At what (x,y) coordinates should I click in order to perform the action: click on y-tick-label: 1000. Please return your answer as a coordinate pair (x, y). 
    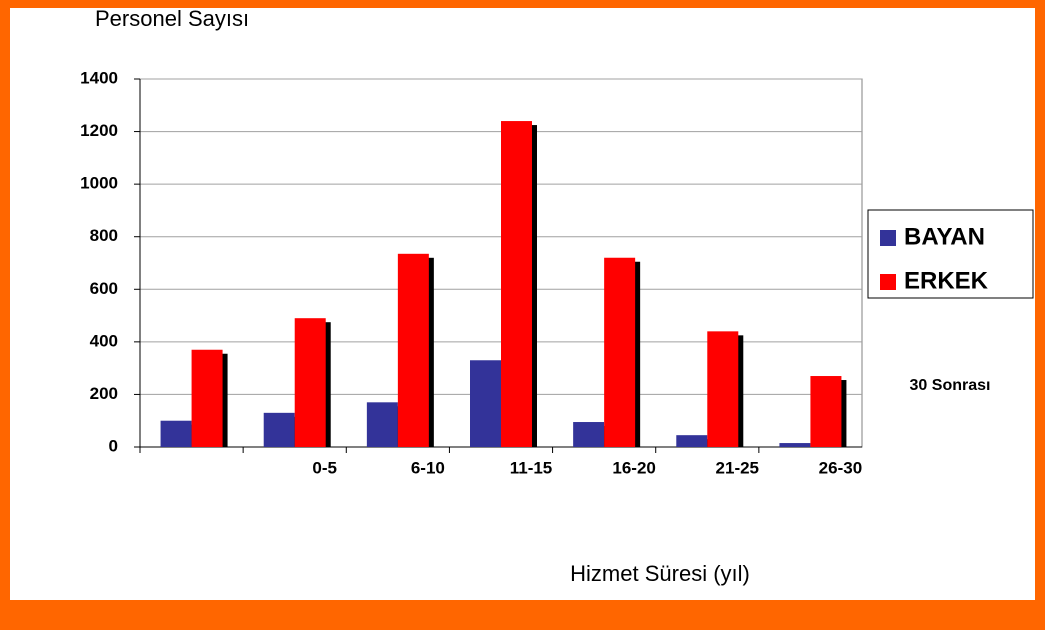
    Looking at the image, I should click on (99, 183).